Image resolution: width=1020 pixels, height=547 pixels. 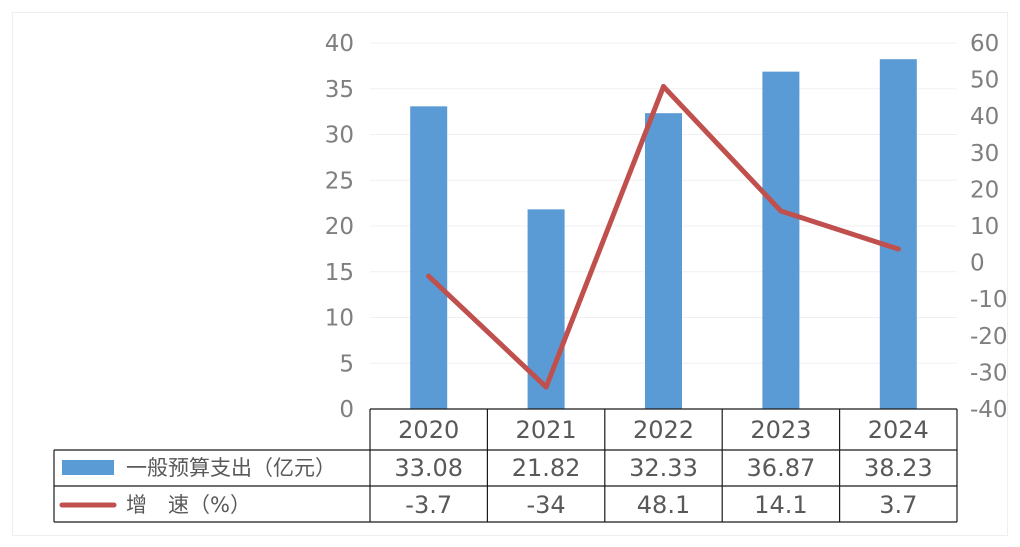 What do you see at coordinates (339, 44) in the screenshot?
I see `y-left-tick-label: 40` at bounding box center [339, 44].